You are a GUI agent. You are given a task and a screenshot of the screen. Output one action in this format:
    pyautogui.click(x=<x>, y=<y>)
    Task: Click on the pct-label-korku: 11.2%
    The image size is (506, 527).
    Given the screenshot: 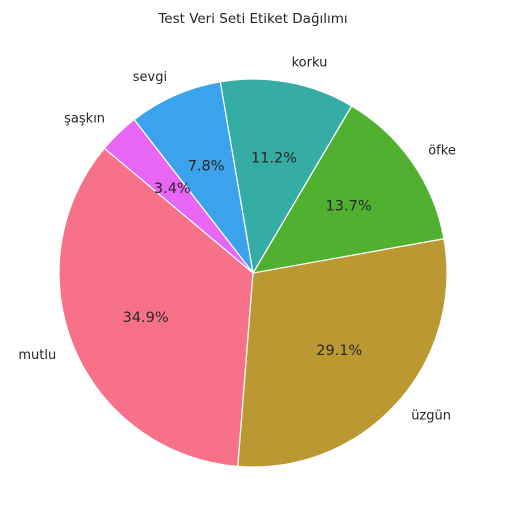 What is the action you would take?
    pyautogui.click(x=274, y=159)
    